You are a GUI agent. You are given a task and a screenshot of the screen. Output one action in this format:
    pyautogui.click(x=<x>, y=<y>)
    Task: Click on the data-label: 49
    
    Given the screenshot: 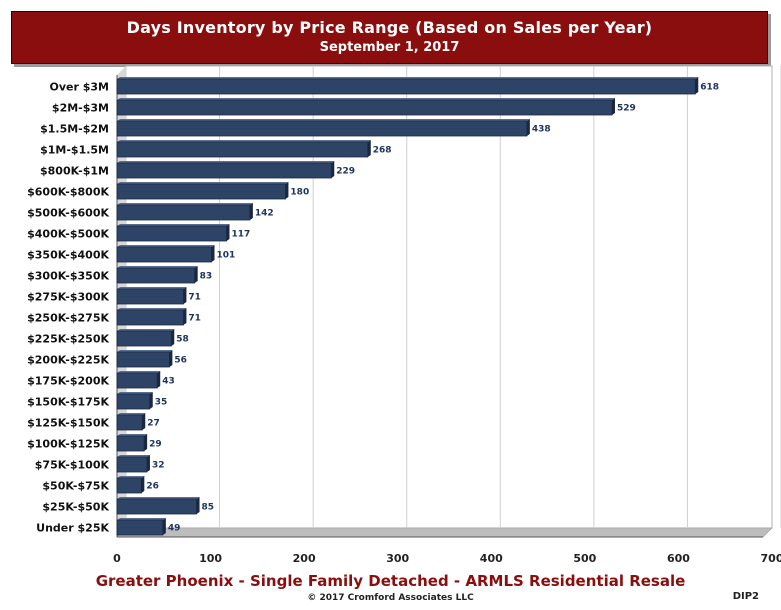 What is the action you would take?
    pyautogui.click(x=174, y=529)
    